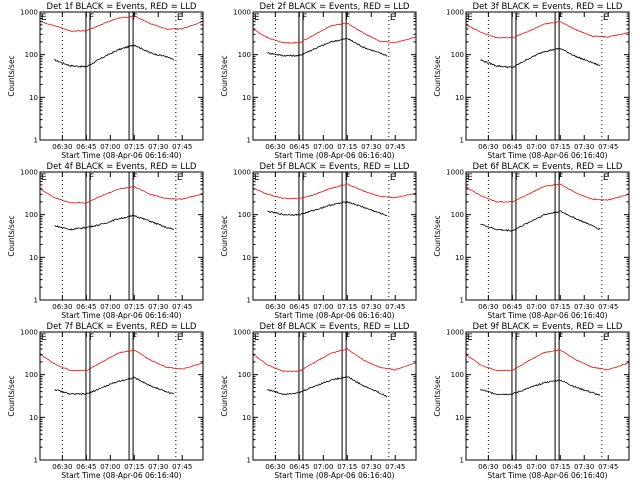 The width and height of the screenshot is (640, 480). I want to click on panel-title: Det 5f BLACK = Events, RED = LLD, so click(335, 167).